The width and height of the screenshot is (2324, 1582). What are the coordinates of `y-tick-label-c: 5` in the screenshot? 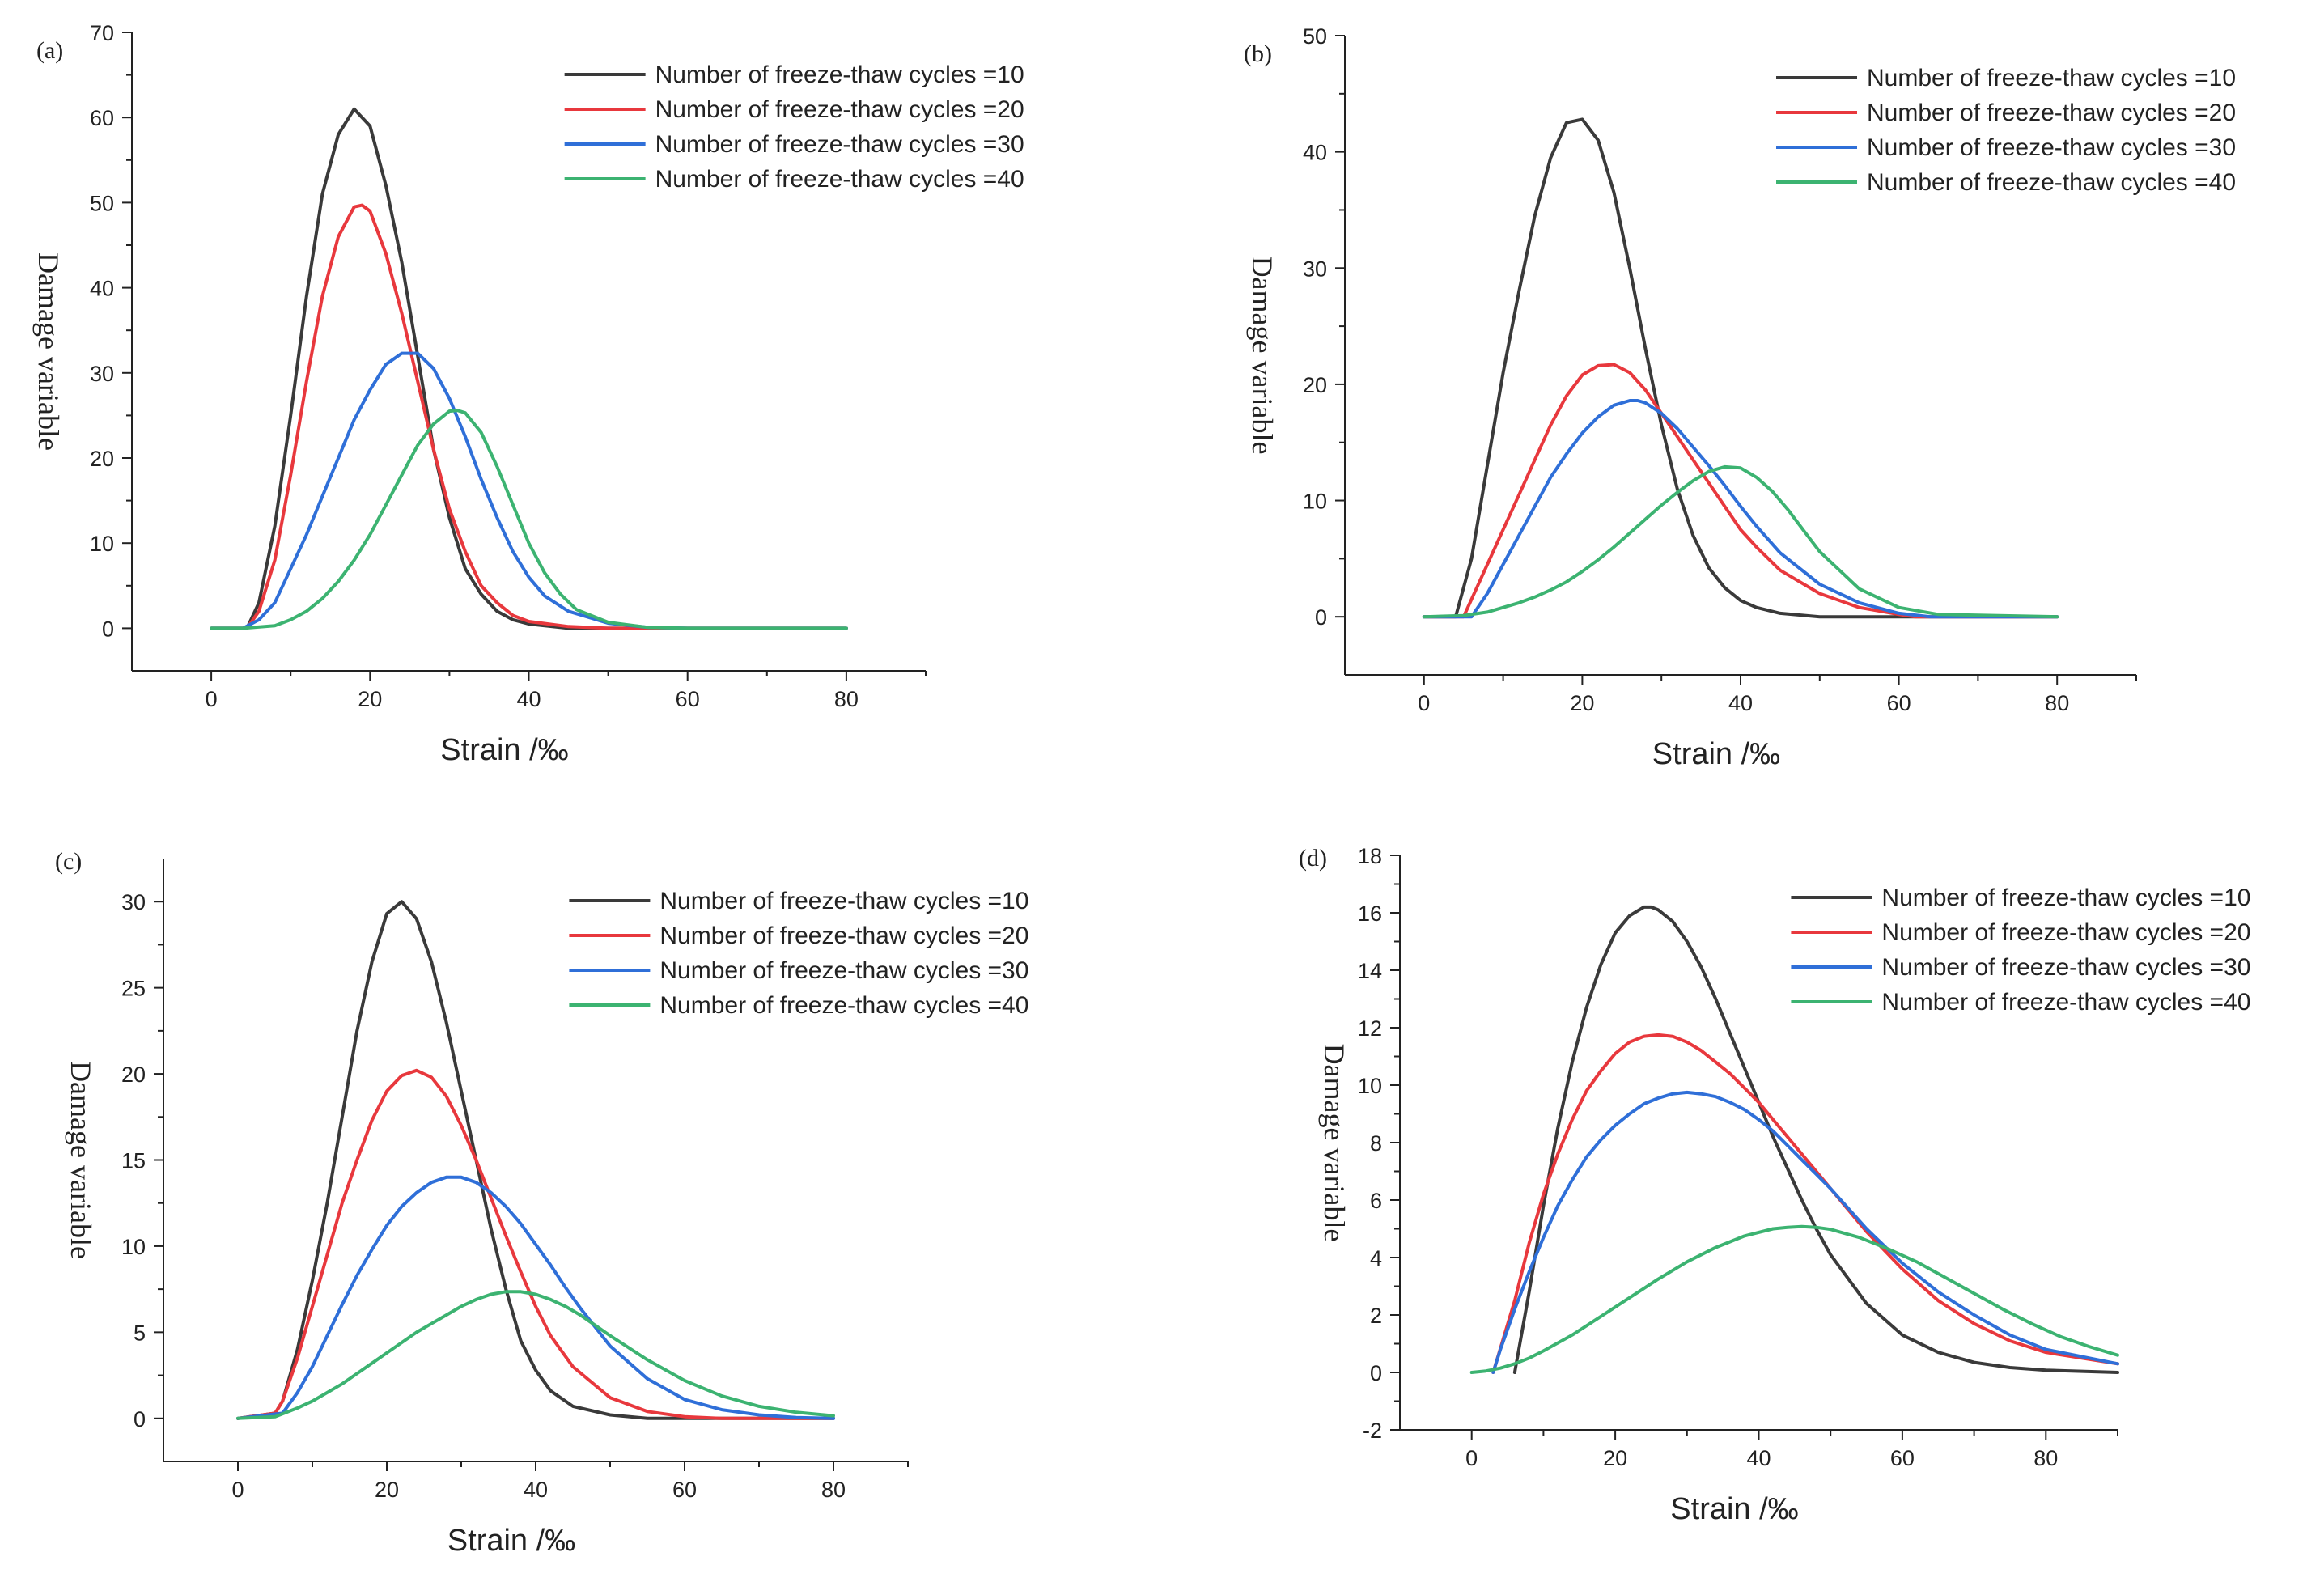 It's located at (140, 1333).